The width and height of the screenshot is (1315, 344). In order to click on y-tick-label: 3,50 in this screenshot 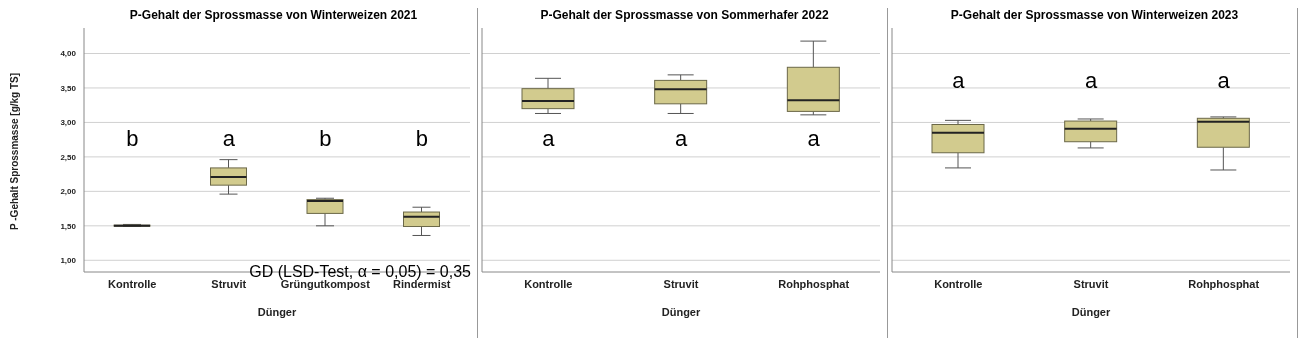, I will do `click(68, 88)`.